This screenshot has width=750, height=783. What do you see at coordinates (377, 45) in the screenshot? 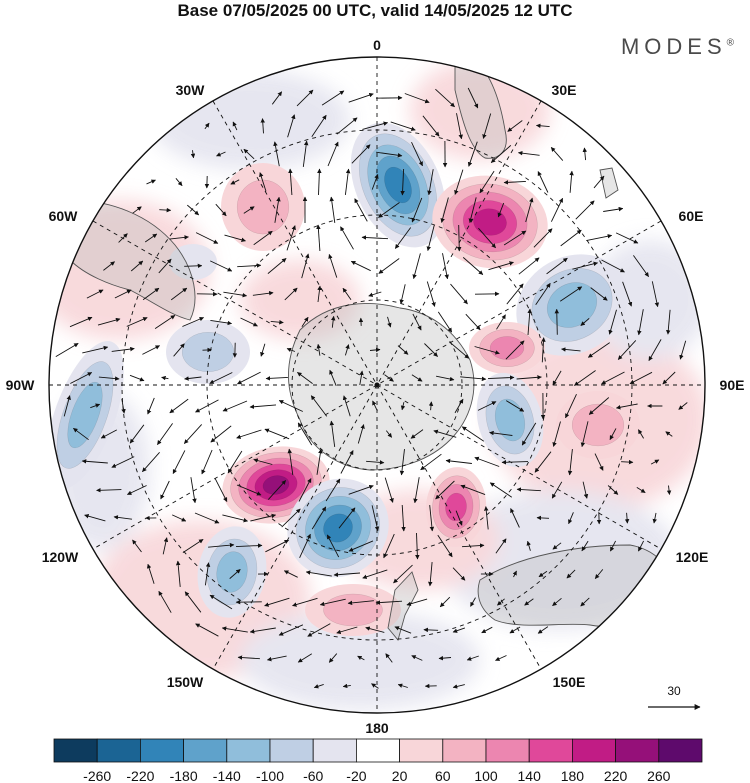
I see `lon-label-0: 0` at bounding box center [377, 45].